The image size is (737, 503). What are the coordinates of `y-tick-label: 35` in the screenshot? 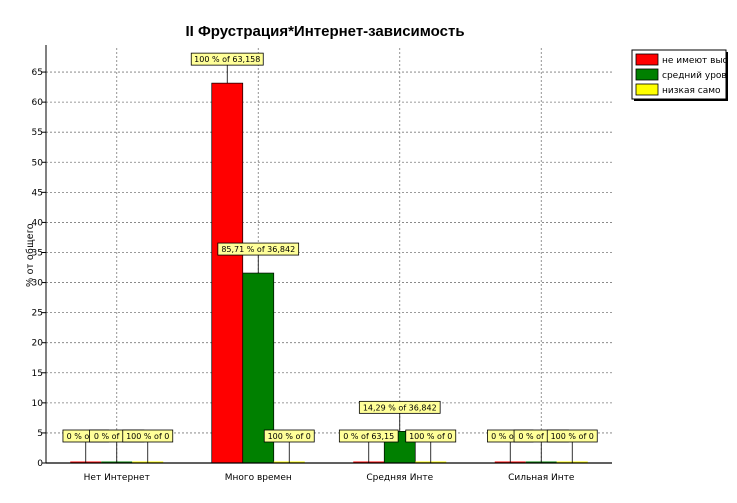 It's located at (37, 253).